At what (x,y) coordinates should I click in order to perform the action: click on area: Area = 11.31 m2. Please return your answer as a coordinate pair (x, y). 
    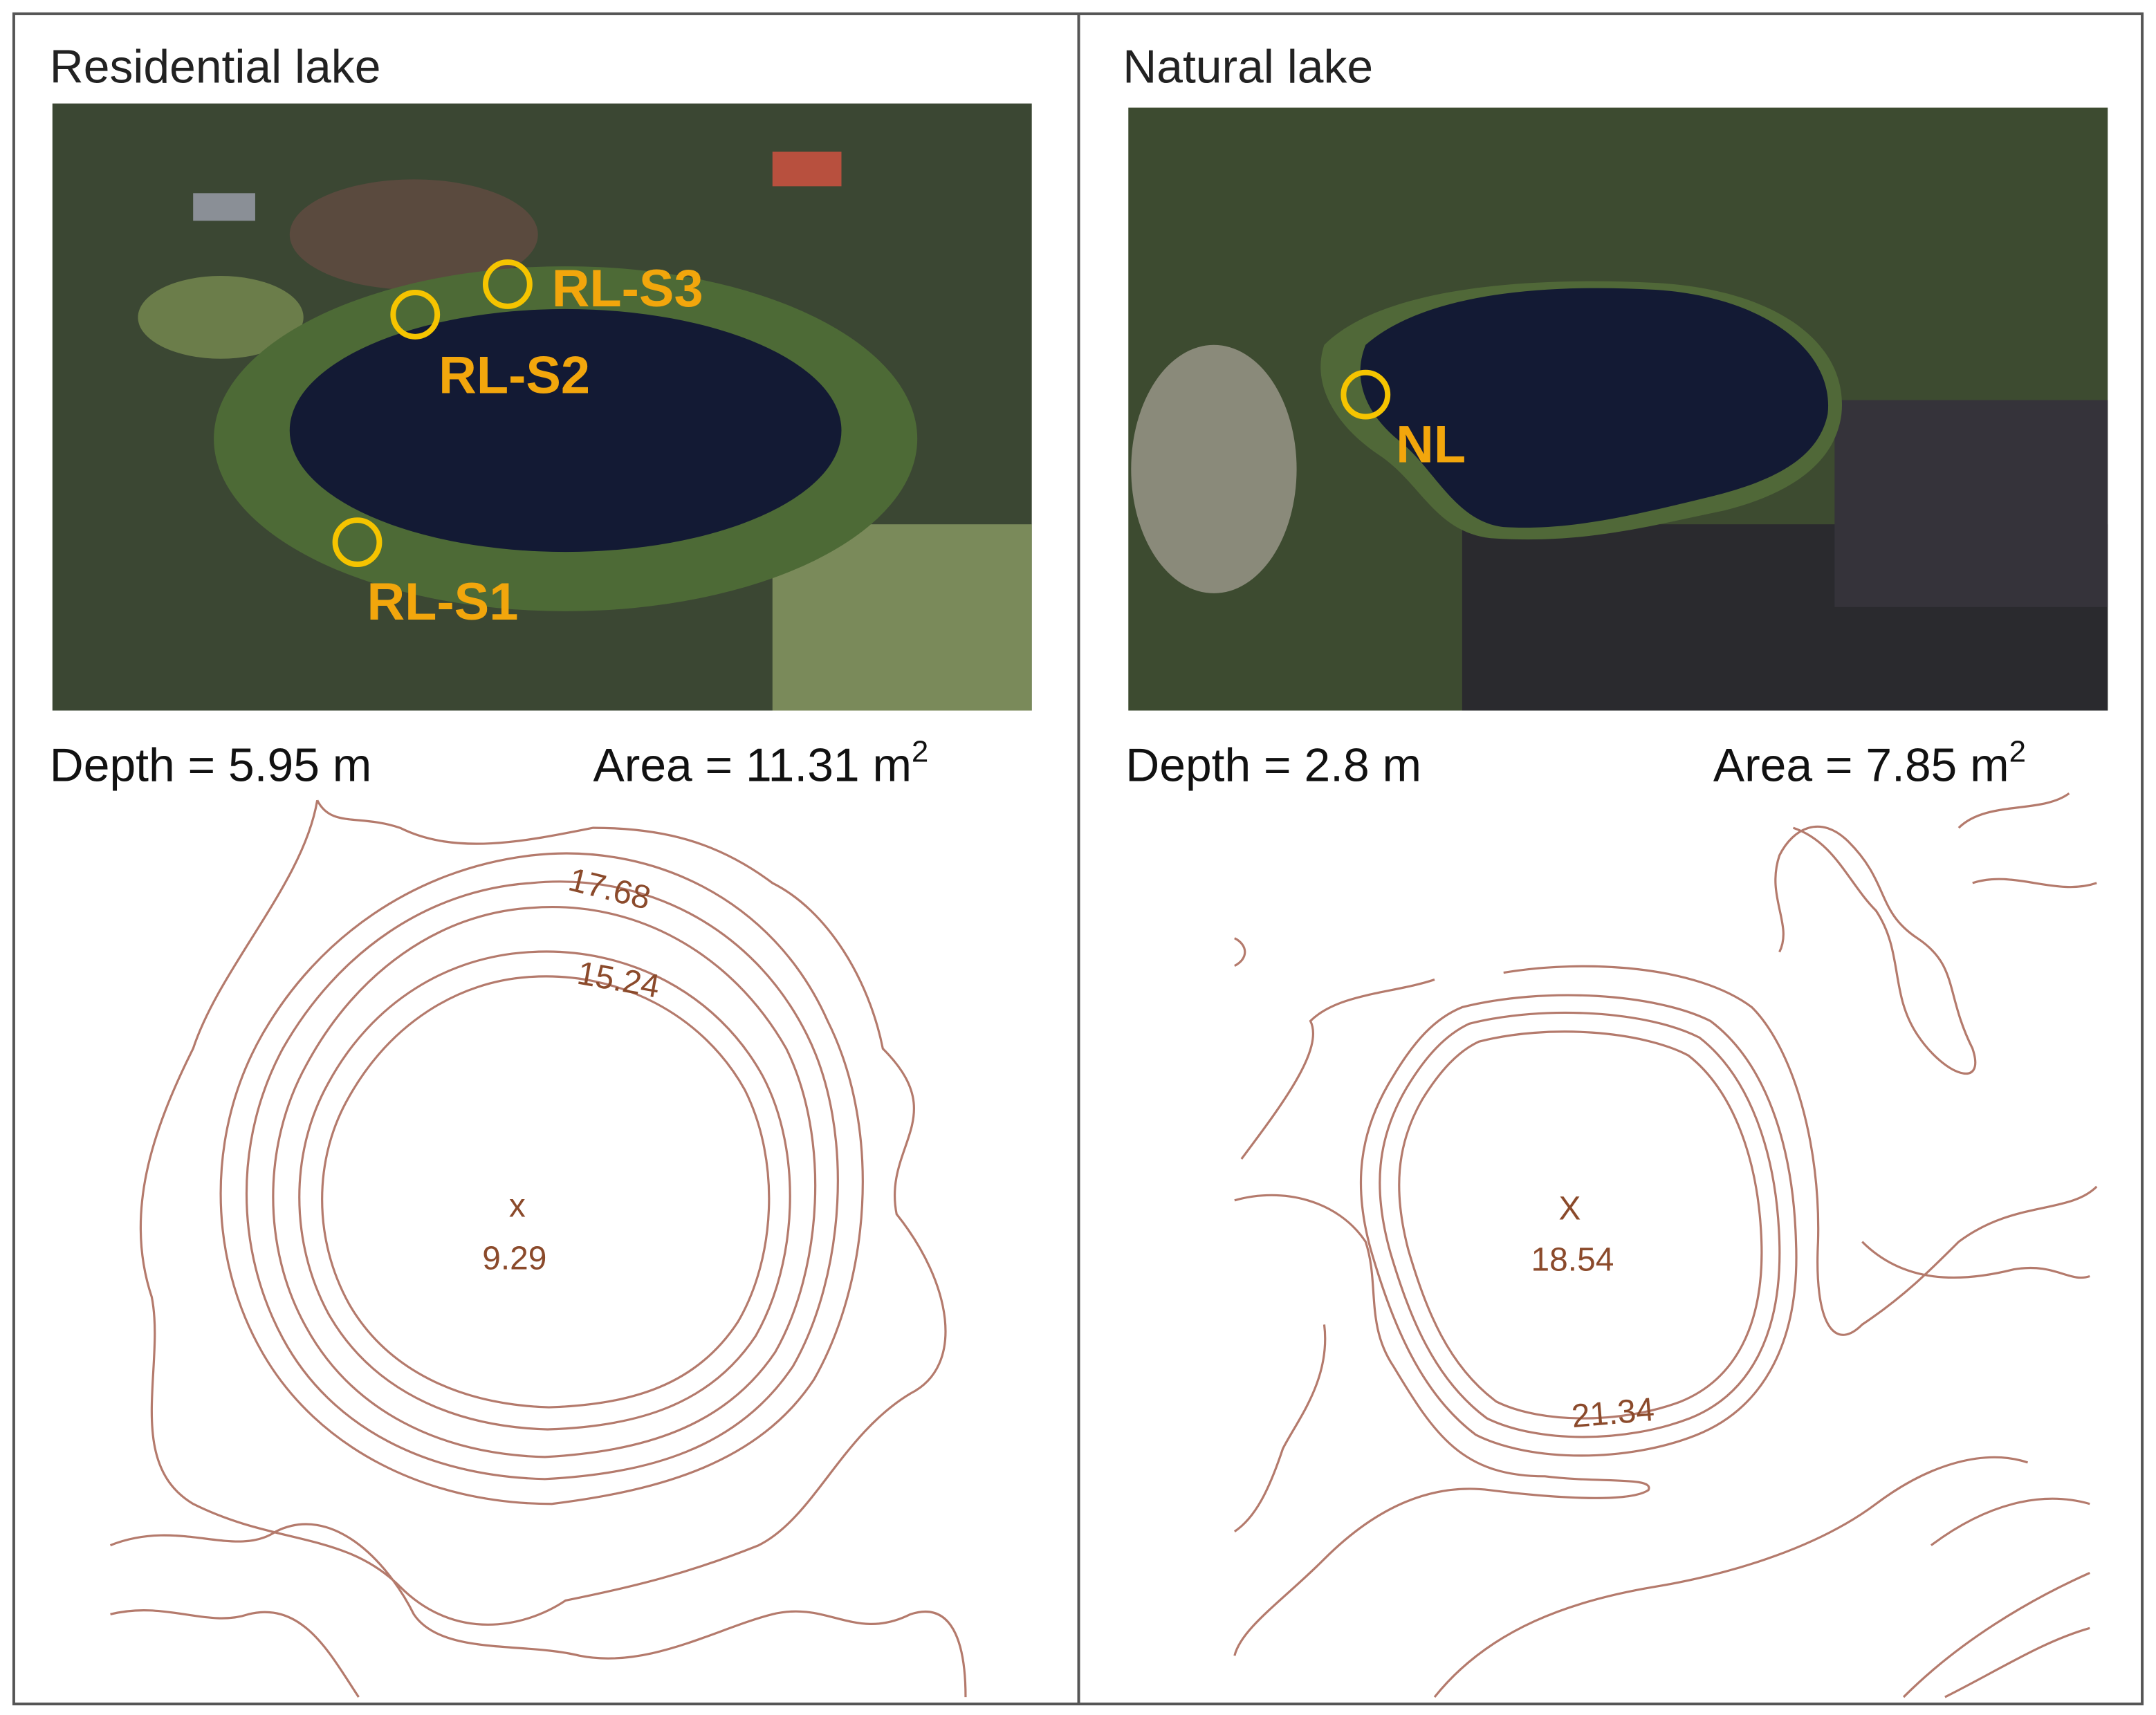
    Looking at the image, I should click on (761, 762).